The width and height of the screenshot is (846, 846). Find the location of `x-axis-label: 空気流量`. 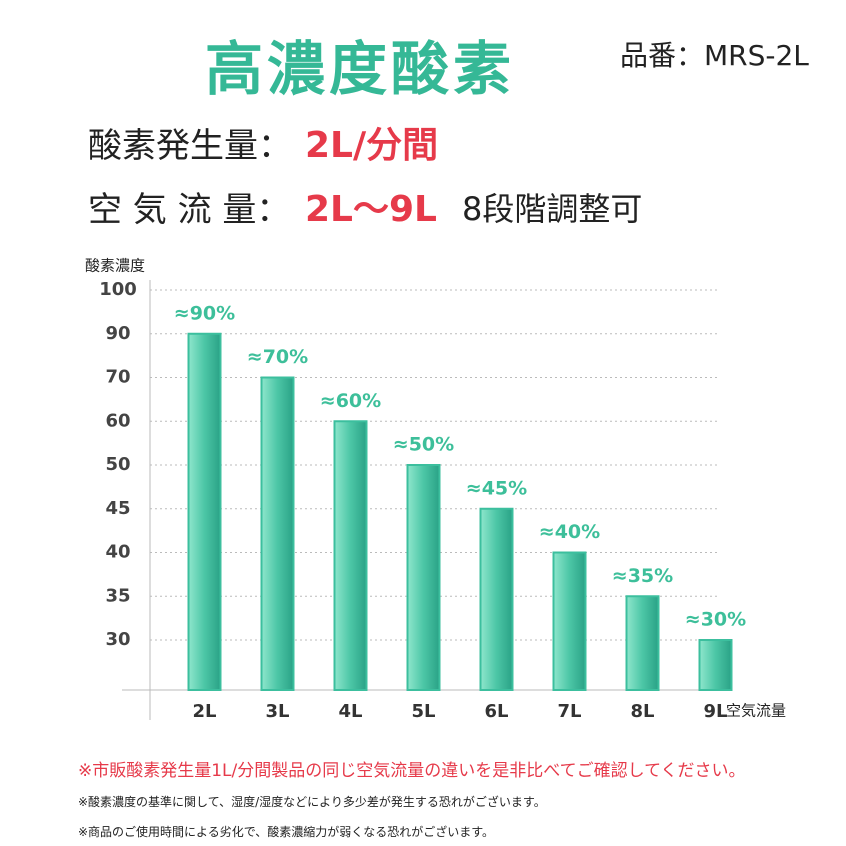

x-axis-label: 空気流量 is located at coordinates (756, 711).